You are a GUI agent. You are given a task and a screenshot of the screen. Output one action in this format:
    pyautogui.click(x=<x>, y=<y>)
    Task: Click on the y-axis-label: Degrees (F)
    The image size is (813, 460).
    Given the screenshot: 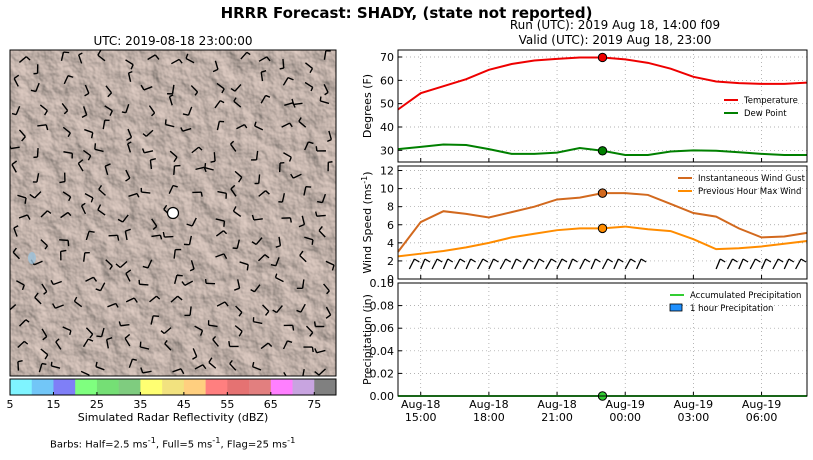 What is the action you would take?
    pyautogui.click(x=367, y=106)
    